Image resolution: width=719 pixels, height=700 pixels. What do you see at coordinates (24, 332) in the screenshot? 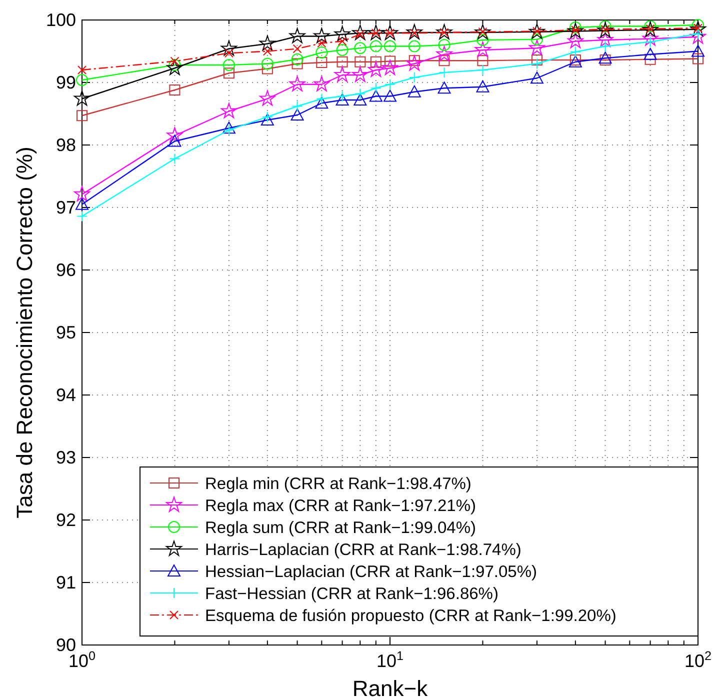
I see `y-axis-title: Tasa de Reconocimiento Correcto (%)` at bounding box center [24, 332].